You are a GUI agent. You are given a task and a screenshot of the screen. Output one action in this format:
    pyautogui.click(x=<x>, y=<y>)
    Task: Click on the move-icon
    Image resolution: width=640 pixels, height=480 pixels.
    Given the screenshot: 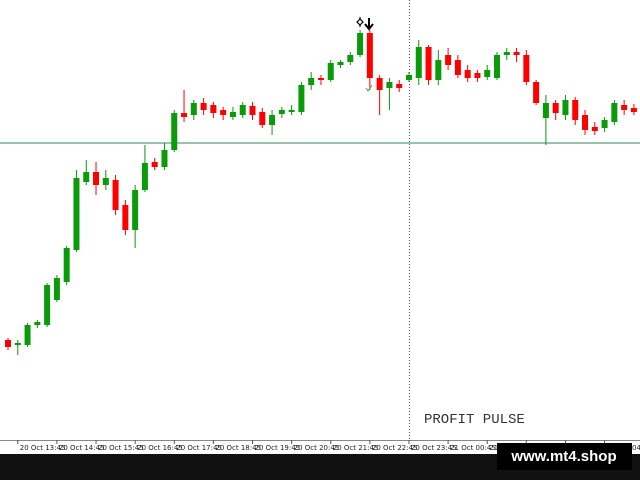 What is the action you would take?
    pyautogui.click(x=360, y=22)
    